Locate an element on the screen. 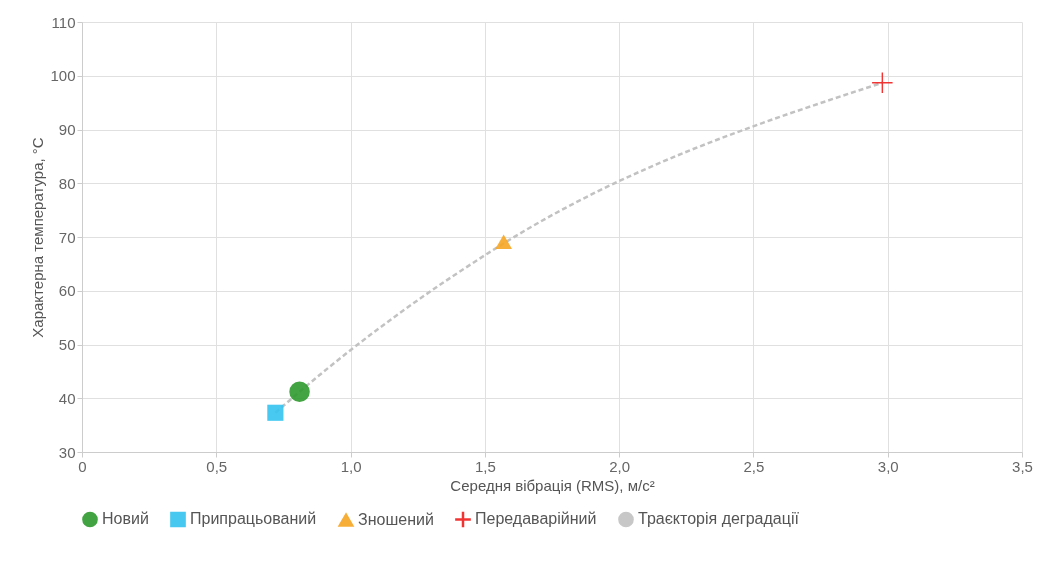  x-tick-label: 1,5 is located at coordinates (485, 466).